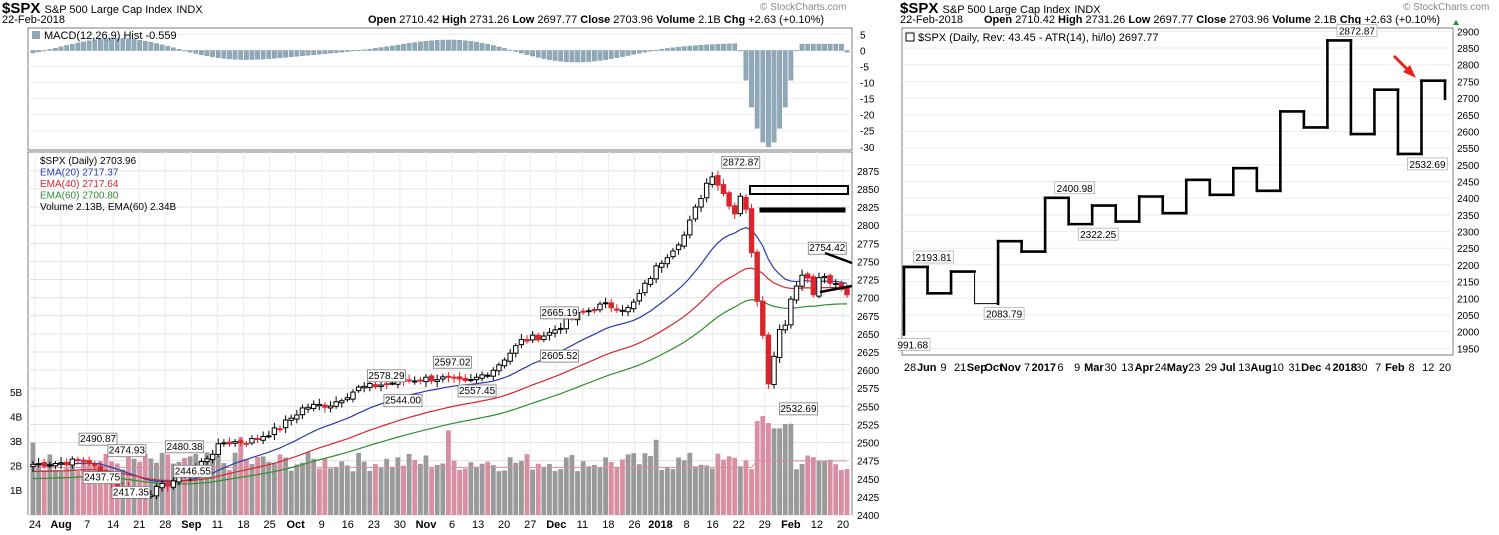 The width and height of the screenshot is (1499, 535). I want to click on kagi-time-label: 24, so click(1161, 368).